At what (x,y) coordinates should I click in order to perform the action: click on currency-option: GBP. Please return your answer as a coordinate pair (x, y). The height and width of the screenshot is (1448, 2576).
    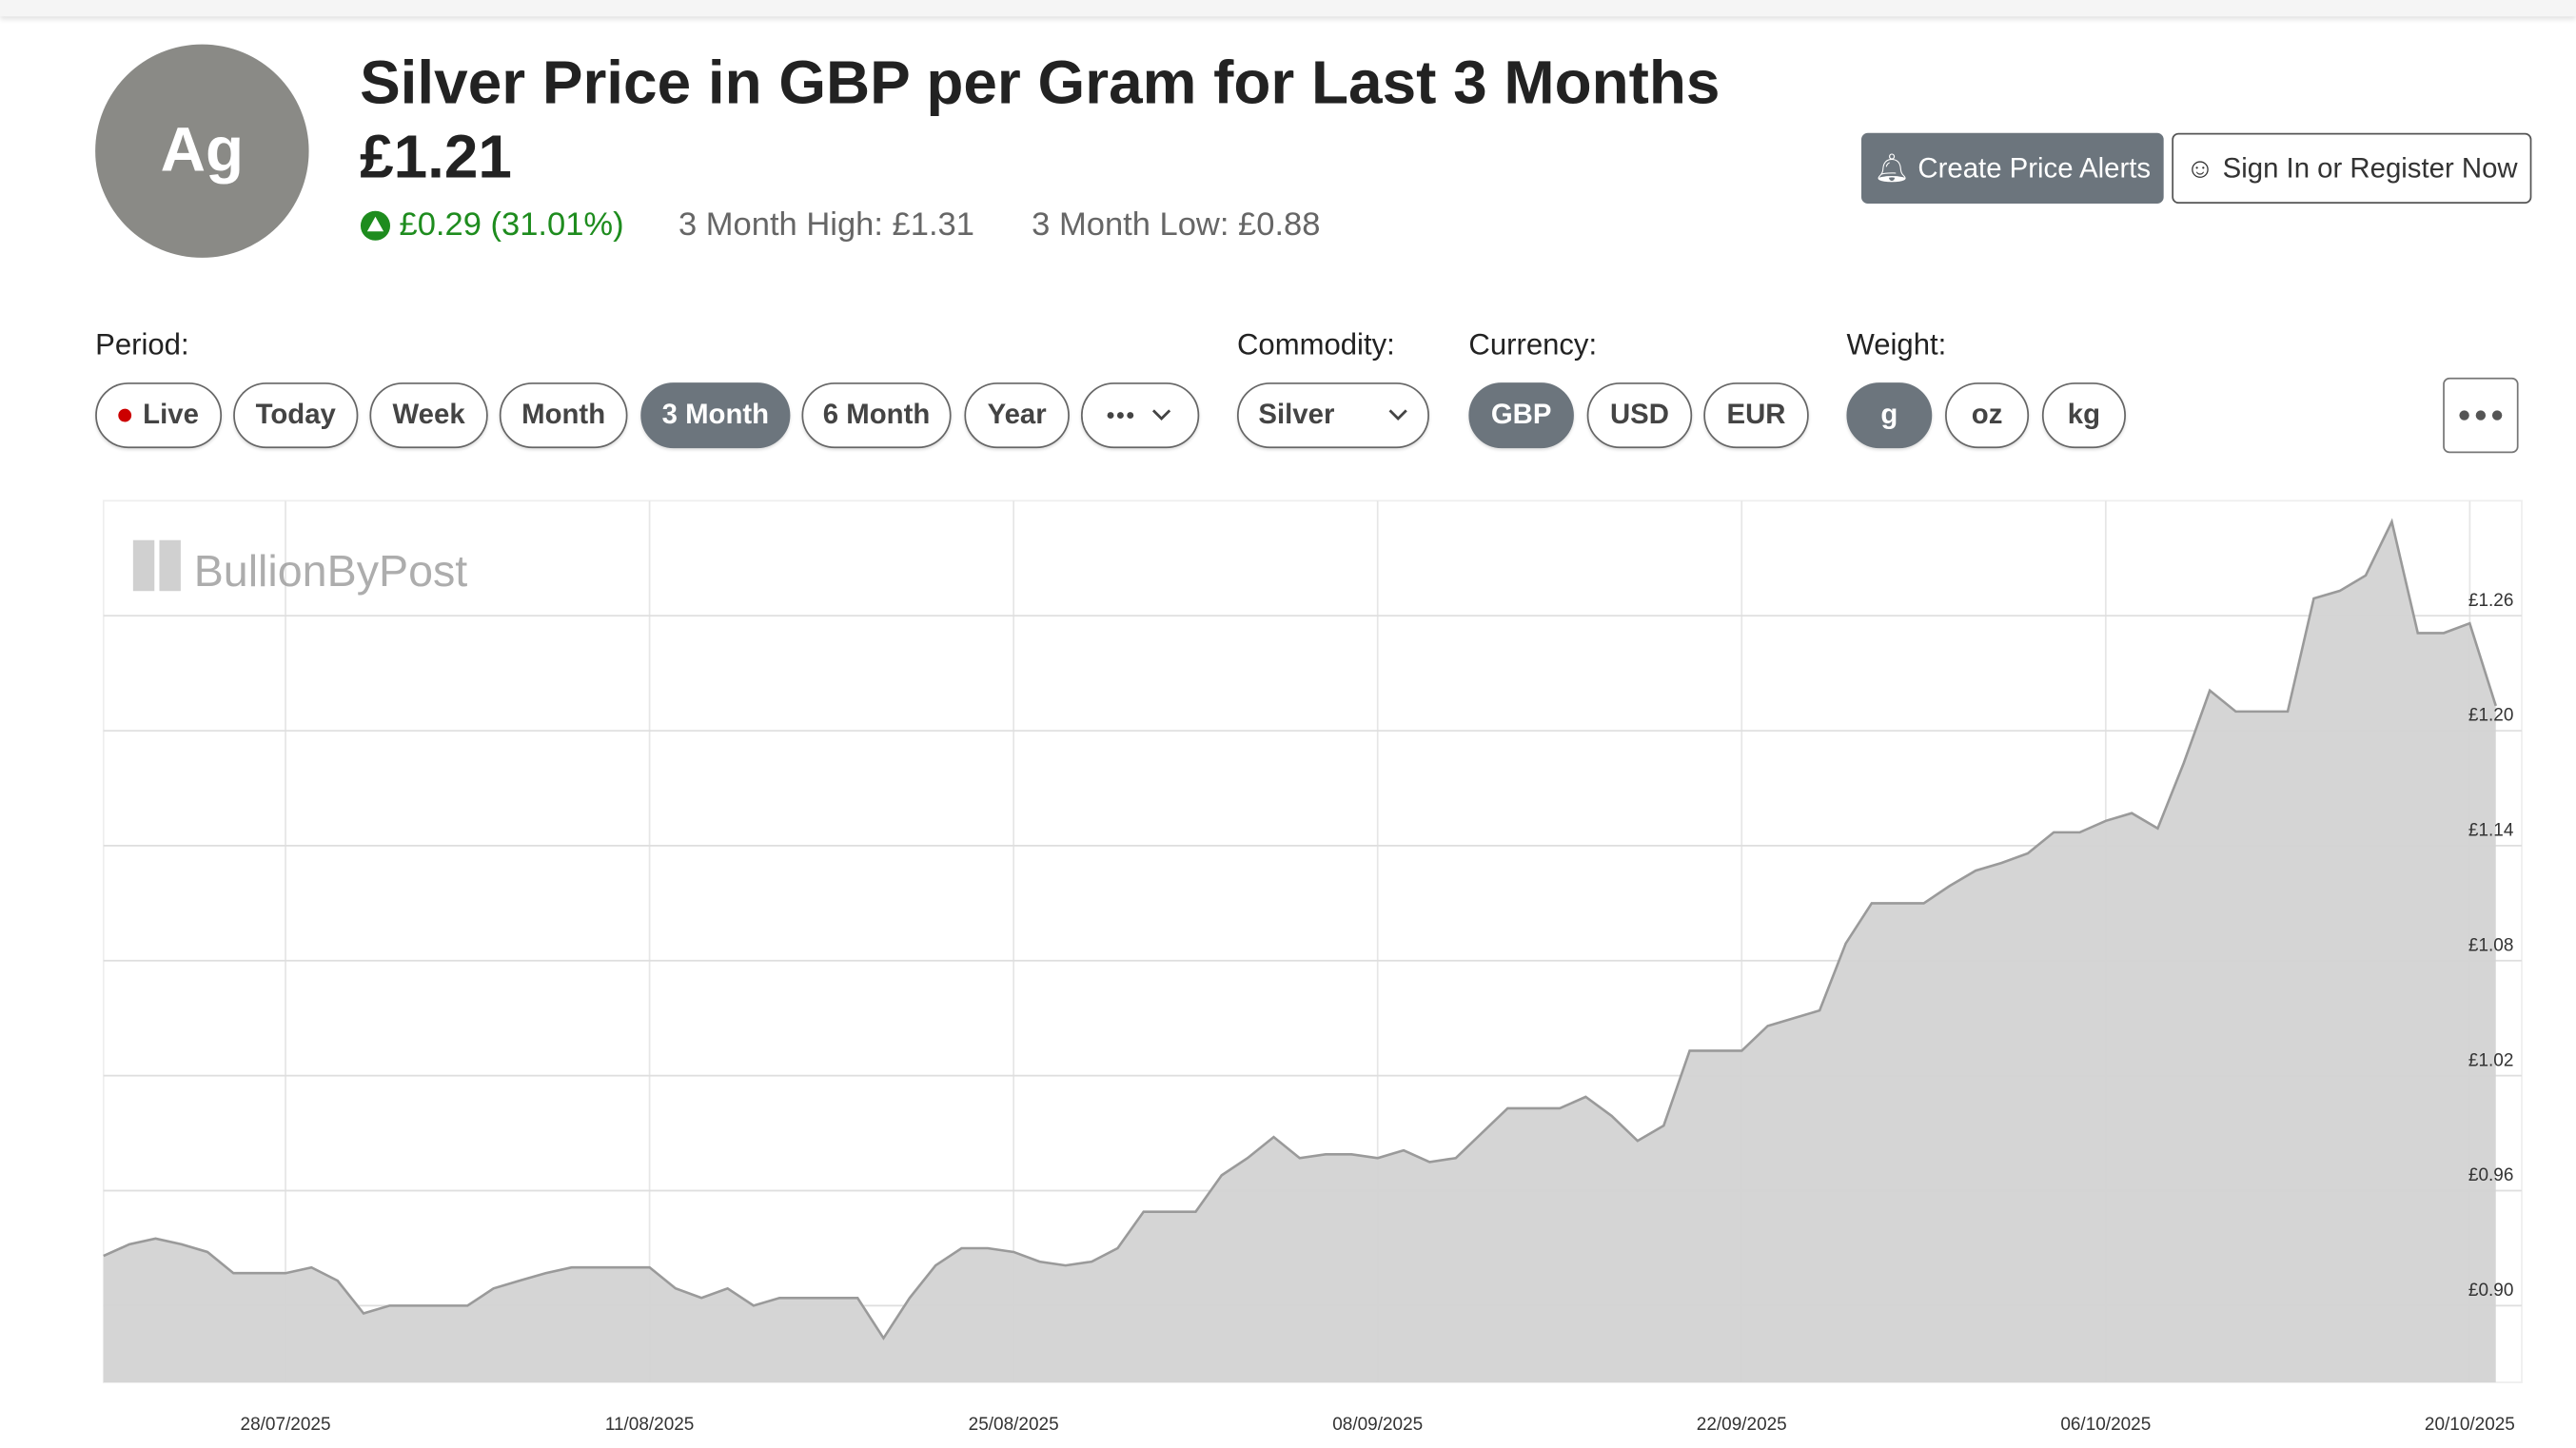
    Looking at the image, I should click on (1521, 416).